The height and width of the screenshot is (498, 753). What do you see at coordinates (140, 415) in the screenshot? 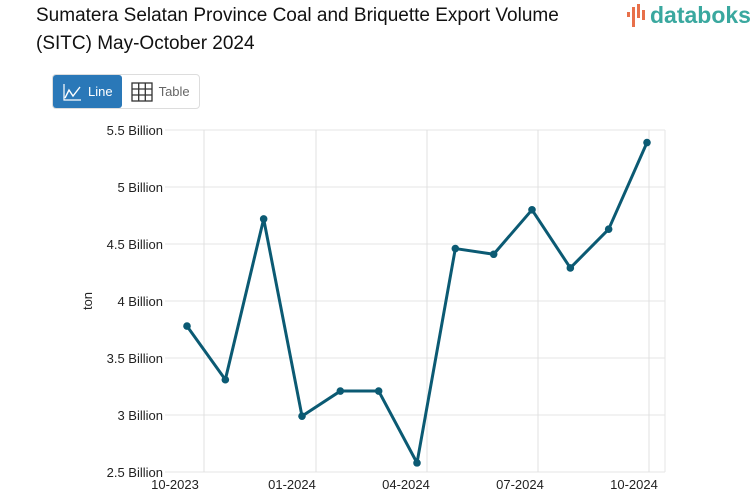
I see `y-tick-label: 3 Billion` at bounding box center [140, 415].